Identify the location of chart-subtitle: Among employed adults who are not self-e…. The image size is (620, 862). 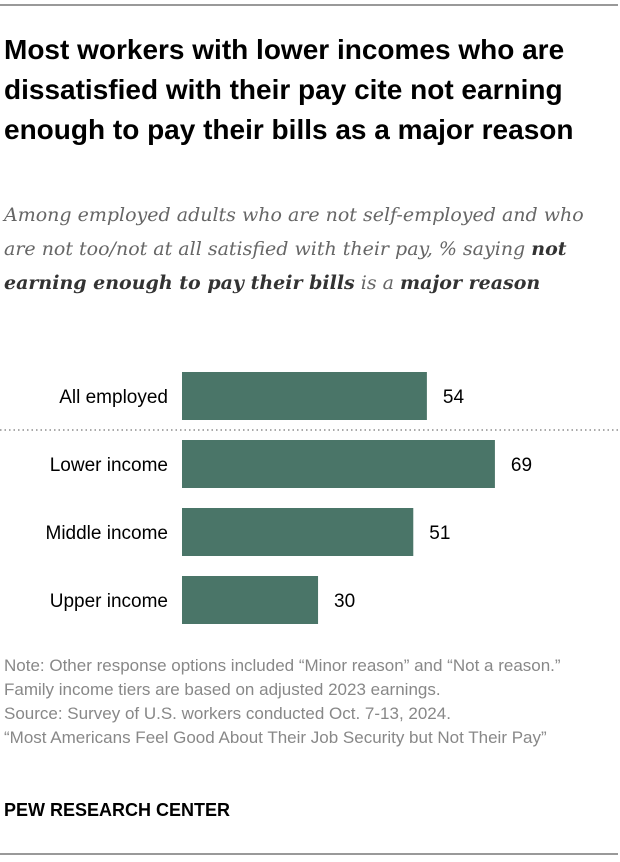
(309, 249).